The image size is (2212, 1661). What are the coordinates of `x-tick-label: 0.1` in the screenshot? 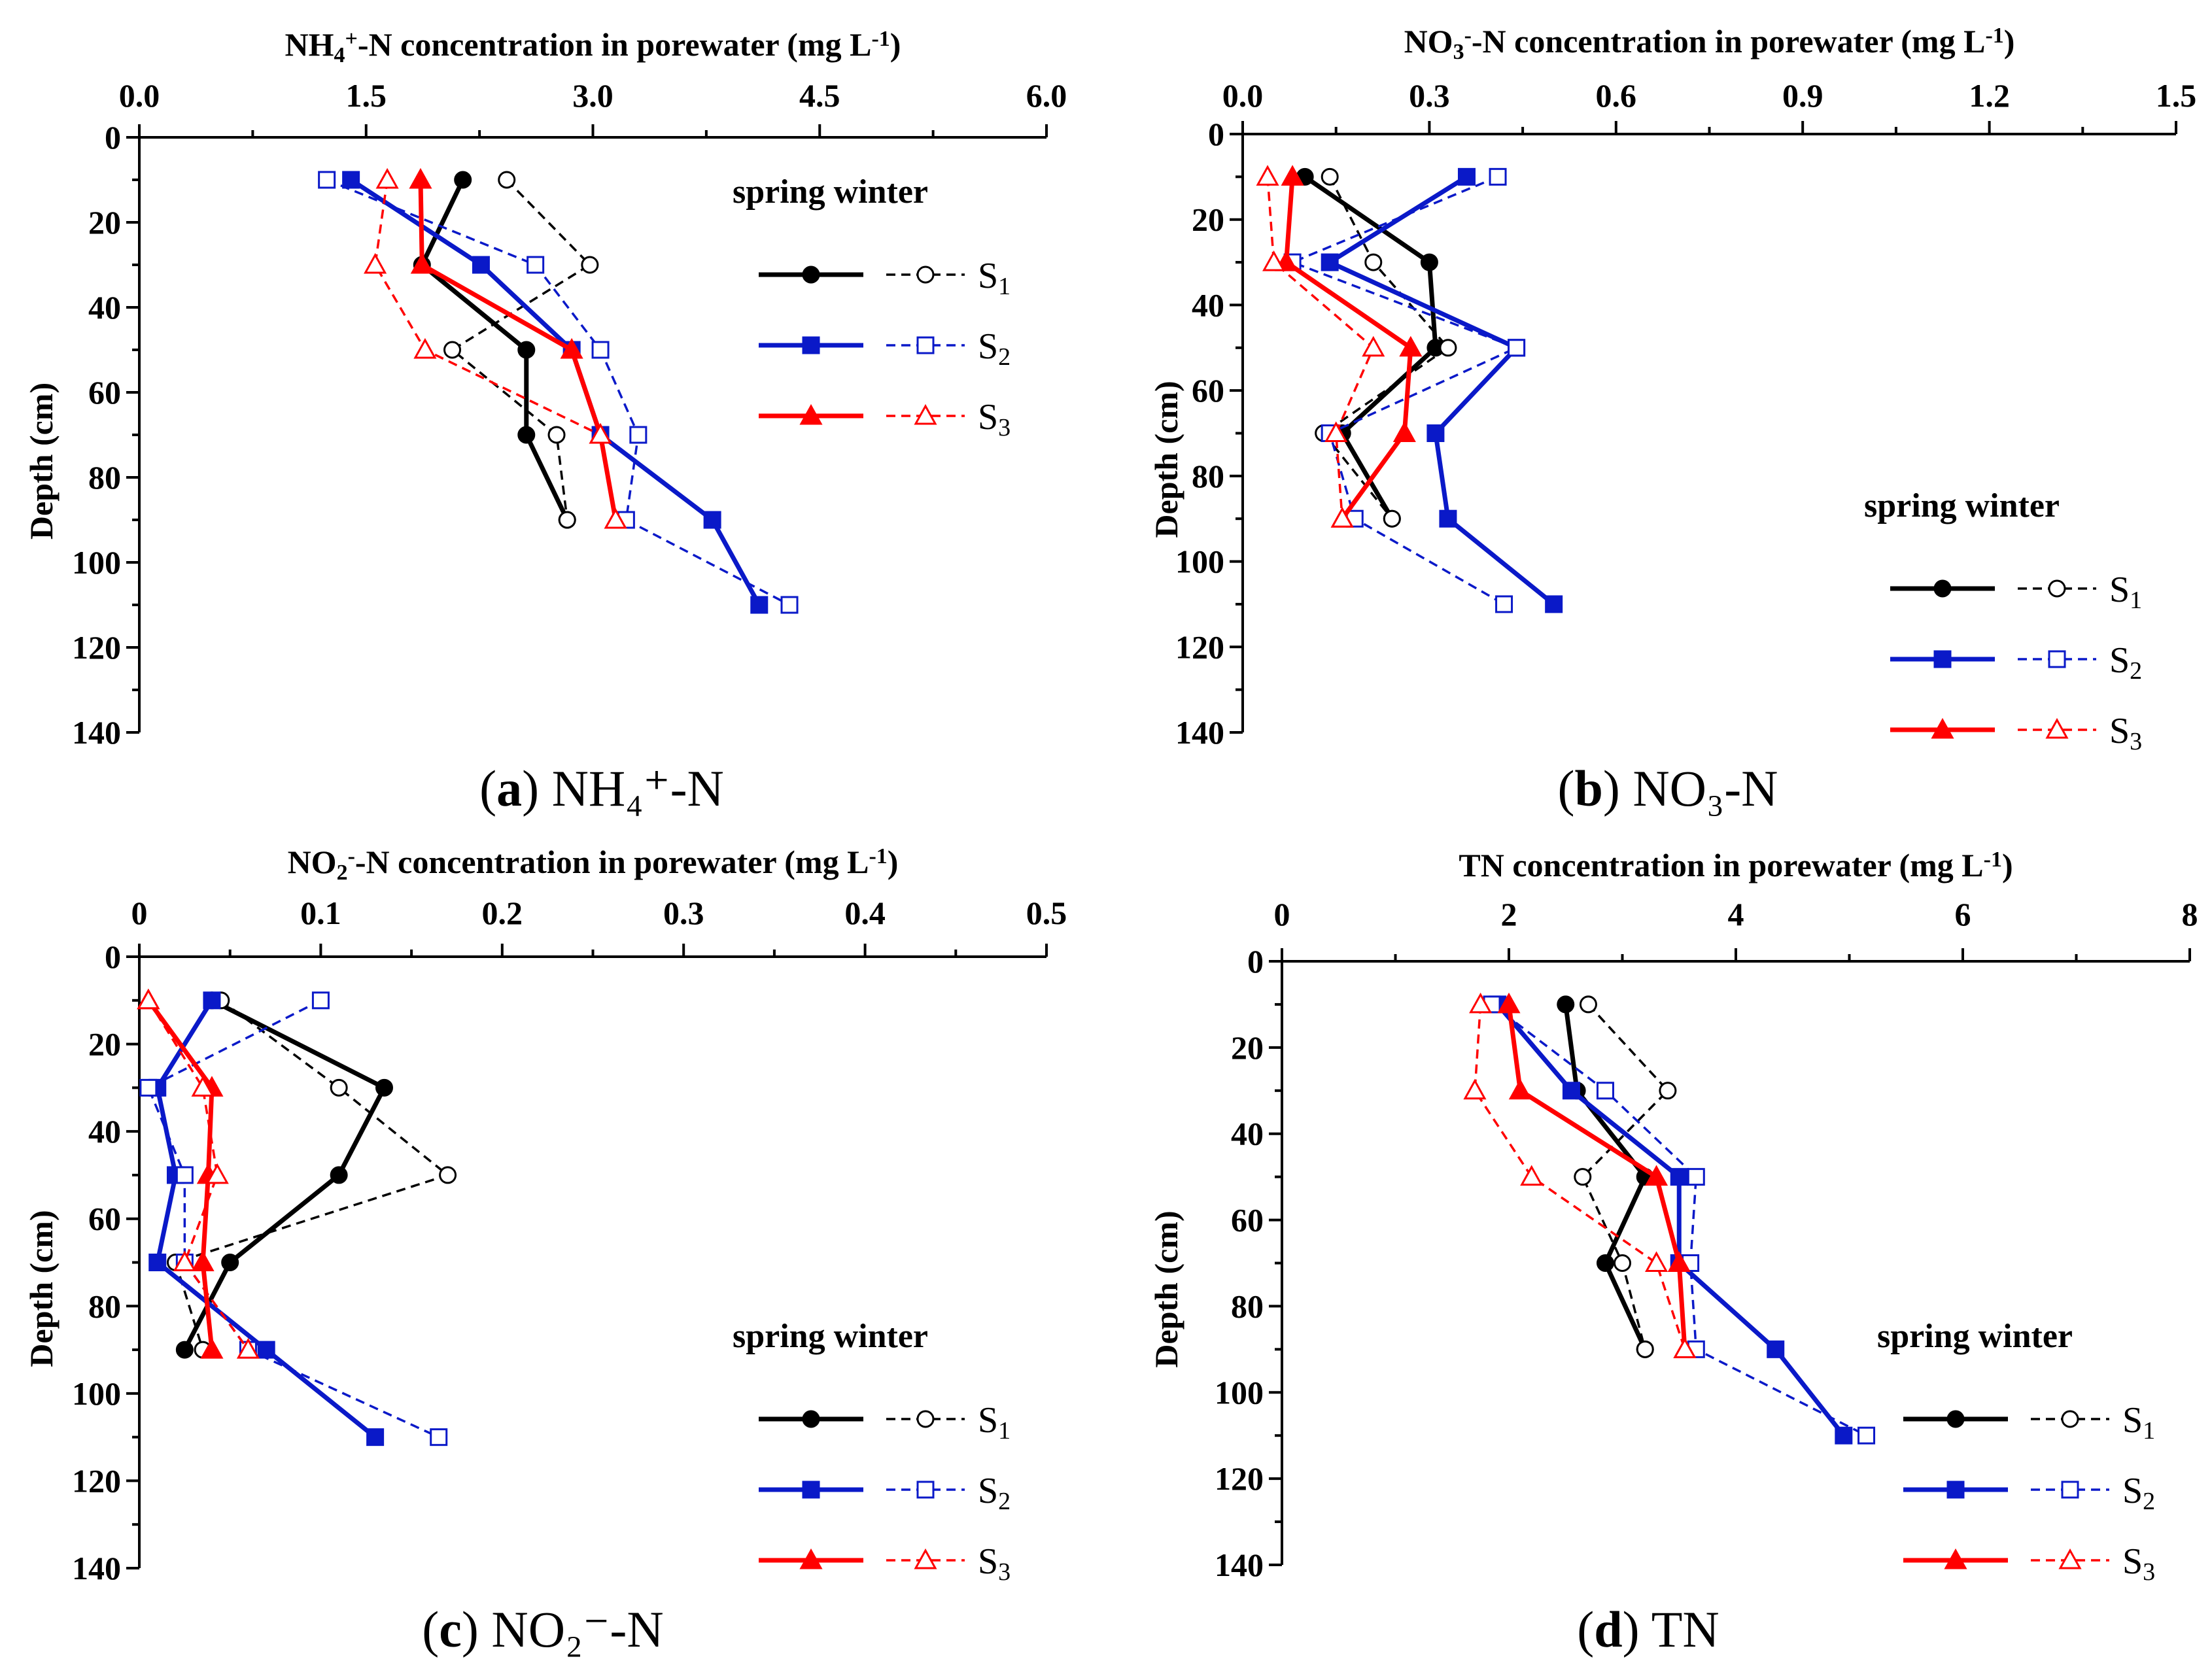 It's located at (320, 913).